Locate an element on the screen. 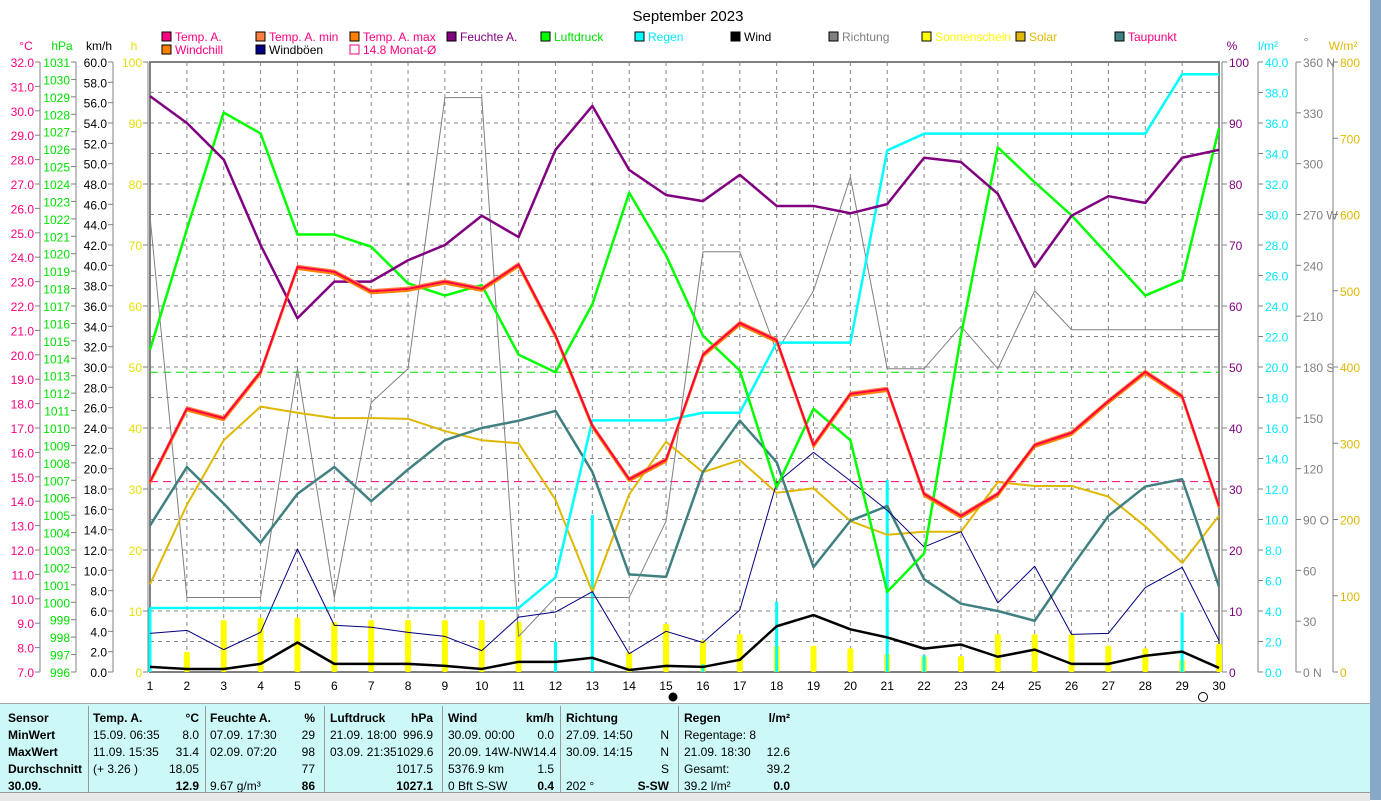 Image resolution: width=1381 pixels, height=801 pixels. legend-label: Temp. A. min is located at coordinates (303, 37).